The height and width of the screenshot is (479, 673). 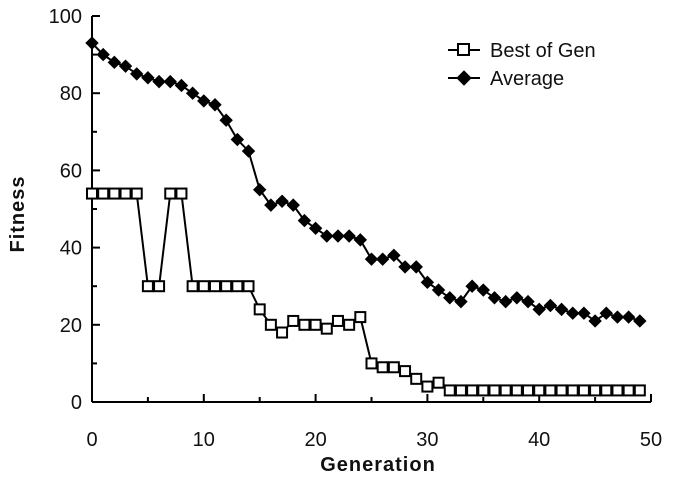 What do you see at coordinates (651, 440) in the screenshot?
I see `x-tick-label: 50` at bounding box center [651, 440].